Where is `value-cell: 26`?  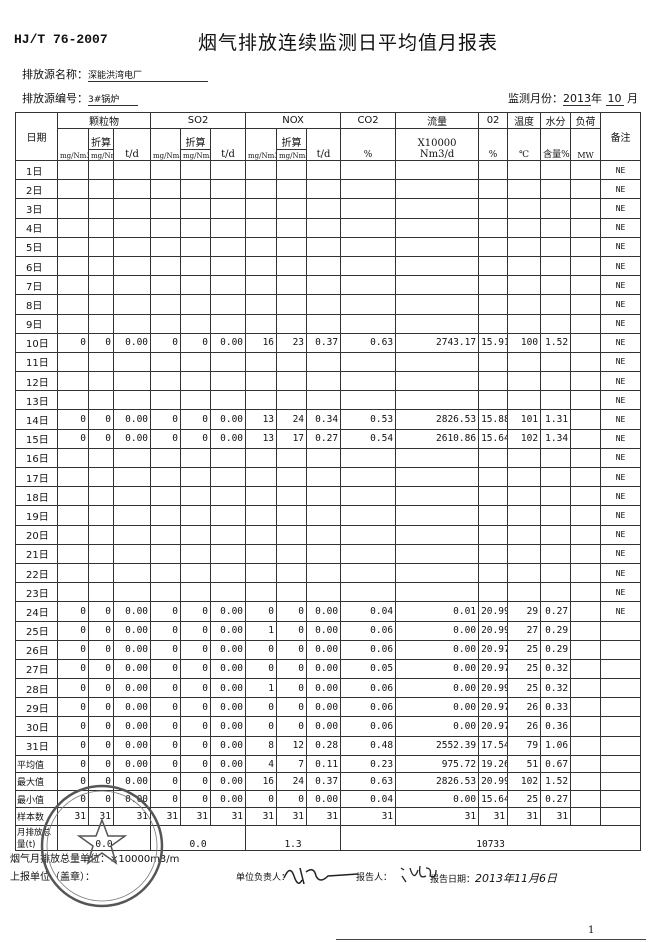 value-cell: 26 is located at coordinates (524, 726).